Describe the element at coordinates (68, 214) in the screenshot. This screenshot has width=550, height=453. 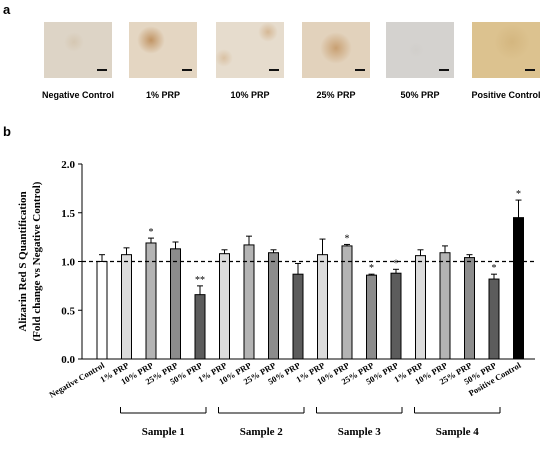
I see `y-tick-label: 1.5` at that location.